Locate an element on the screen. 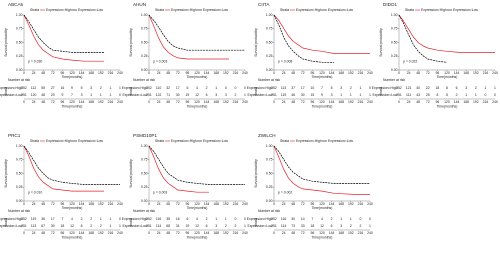 The image size is (500, 260). risk-count: 30 is located at coordinates (178, 95).